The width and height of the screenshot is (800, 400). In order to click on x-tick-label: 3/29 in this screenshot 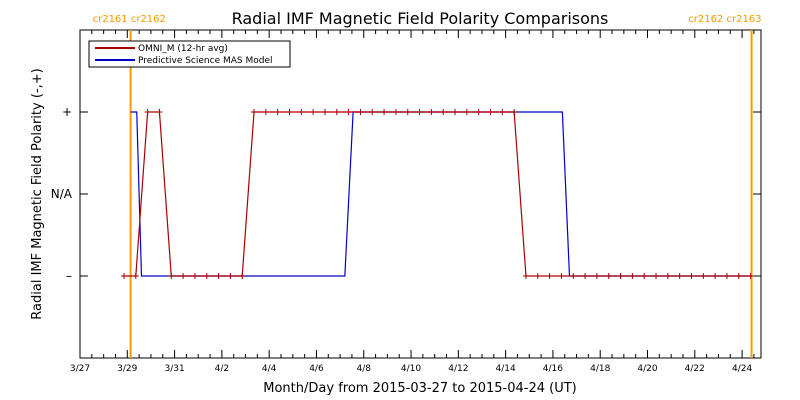, I will do `click(127, 369)`.